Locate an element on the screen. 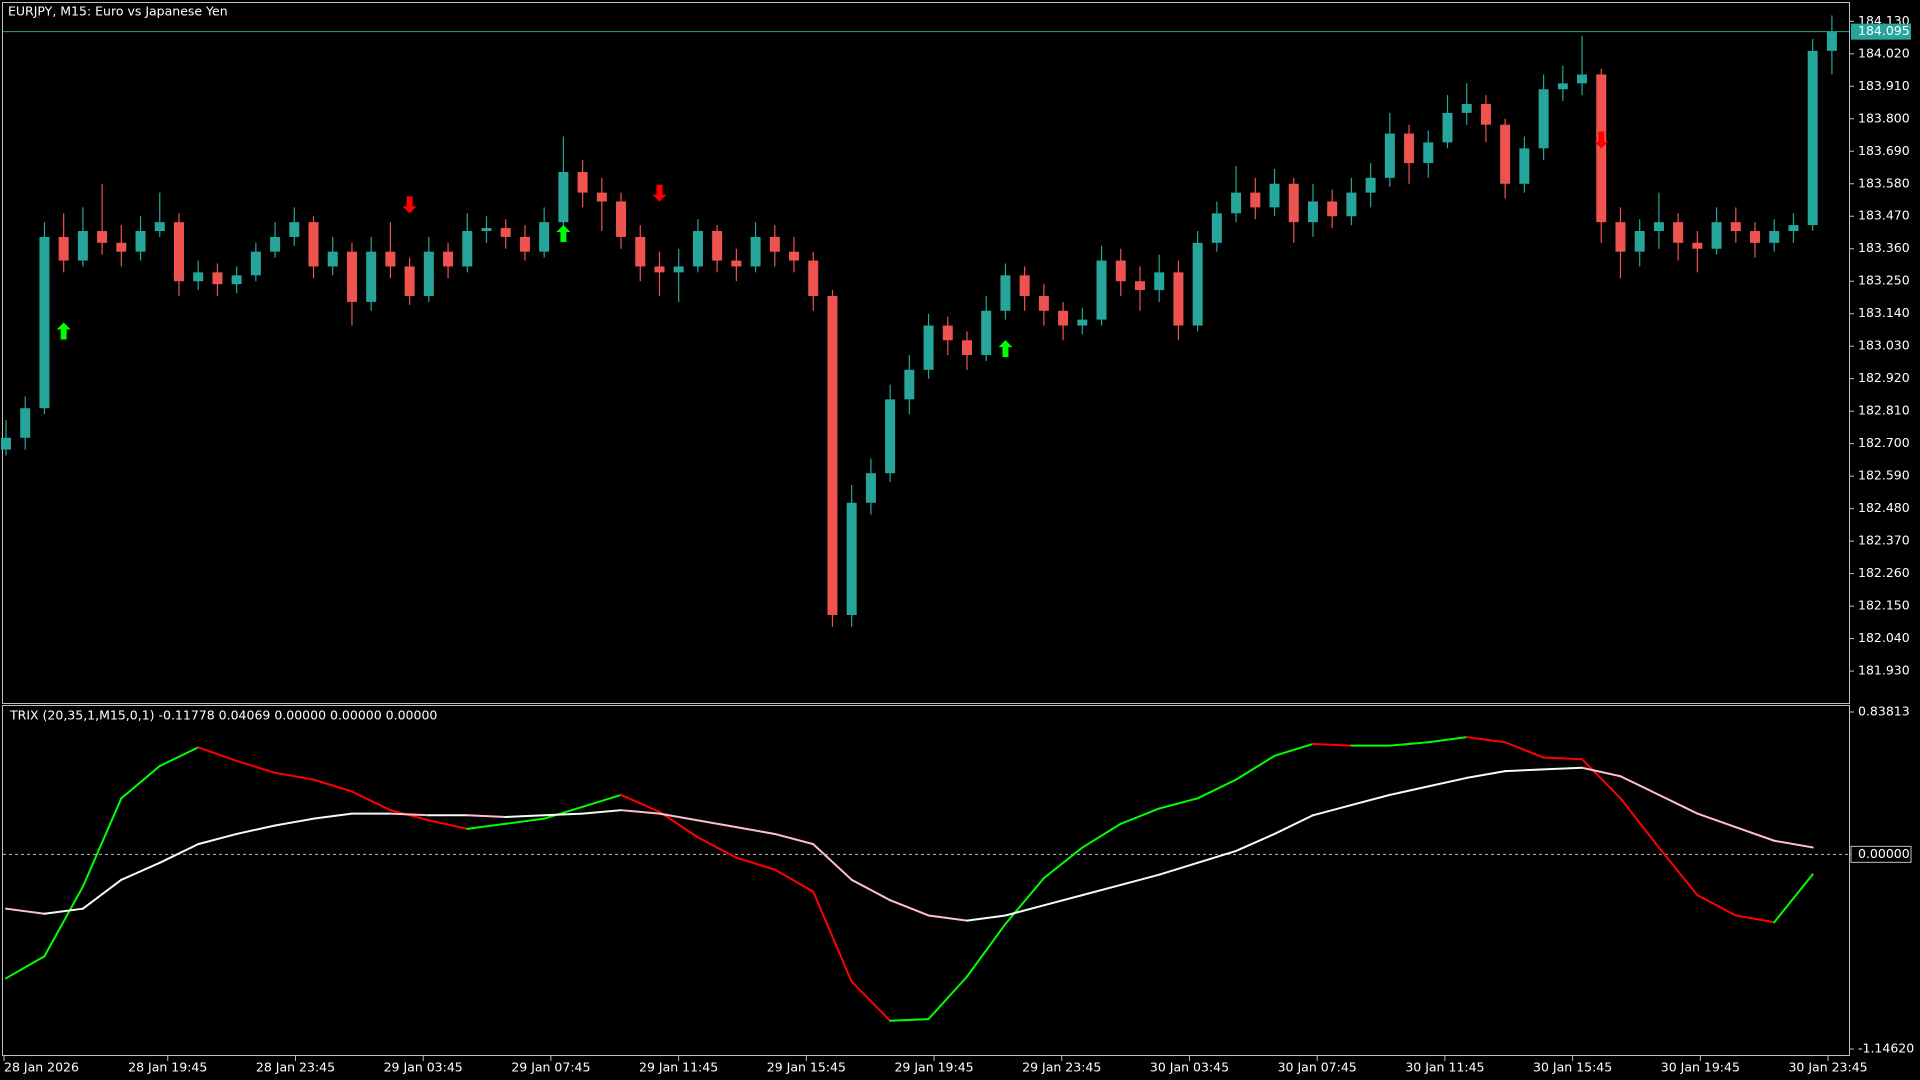 The image size is (1920, 1080). y-tick-label: 183.470 is located at coordinates (1884, 215).